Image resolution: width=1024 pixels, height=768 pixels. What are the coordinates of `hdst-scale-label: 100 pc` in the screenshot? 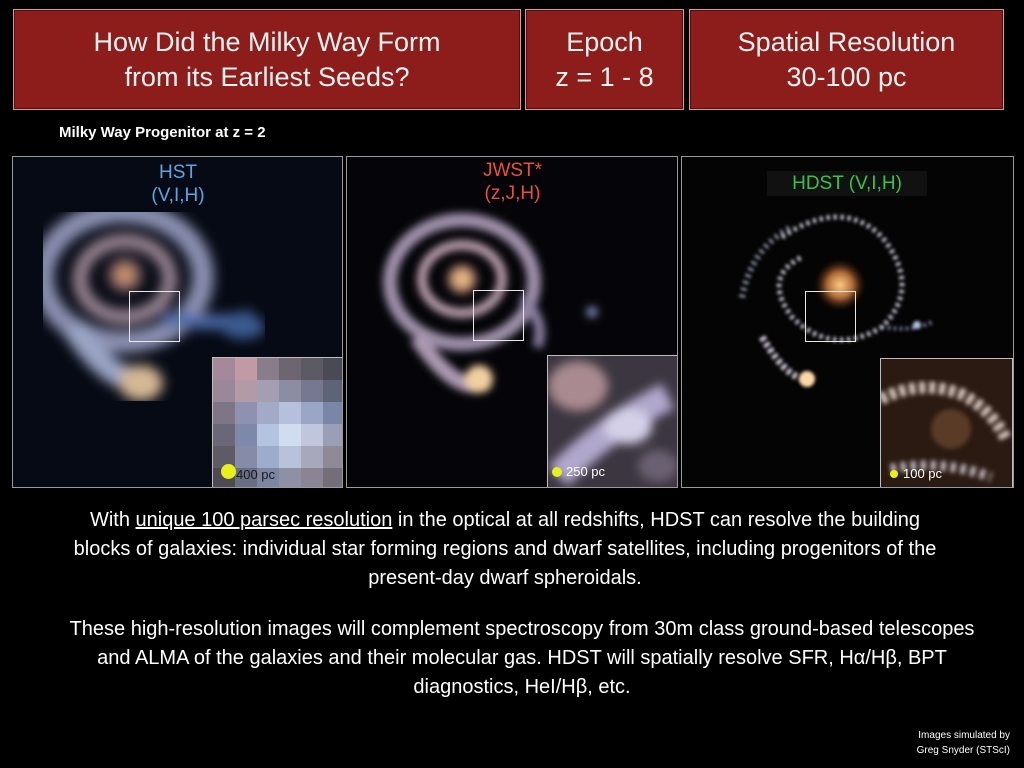 It's located at (923, 473).